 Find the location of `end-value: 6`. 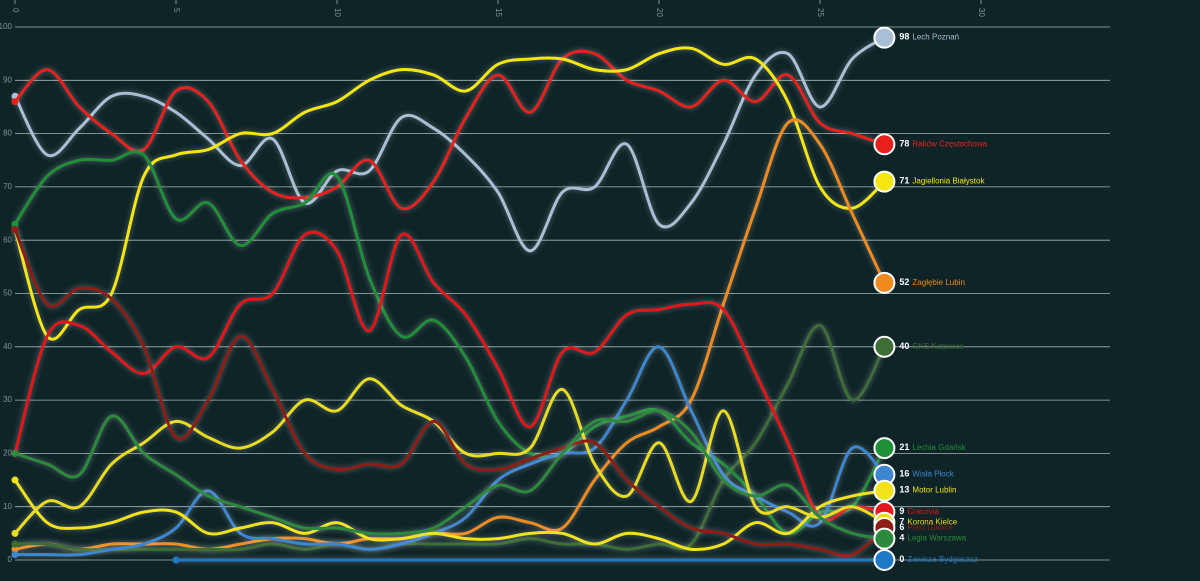

end-value: 6 is located at coordinates (901, 527).